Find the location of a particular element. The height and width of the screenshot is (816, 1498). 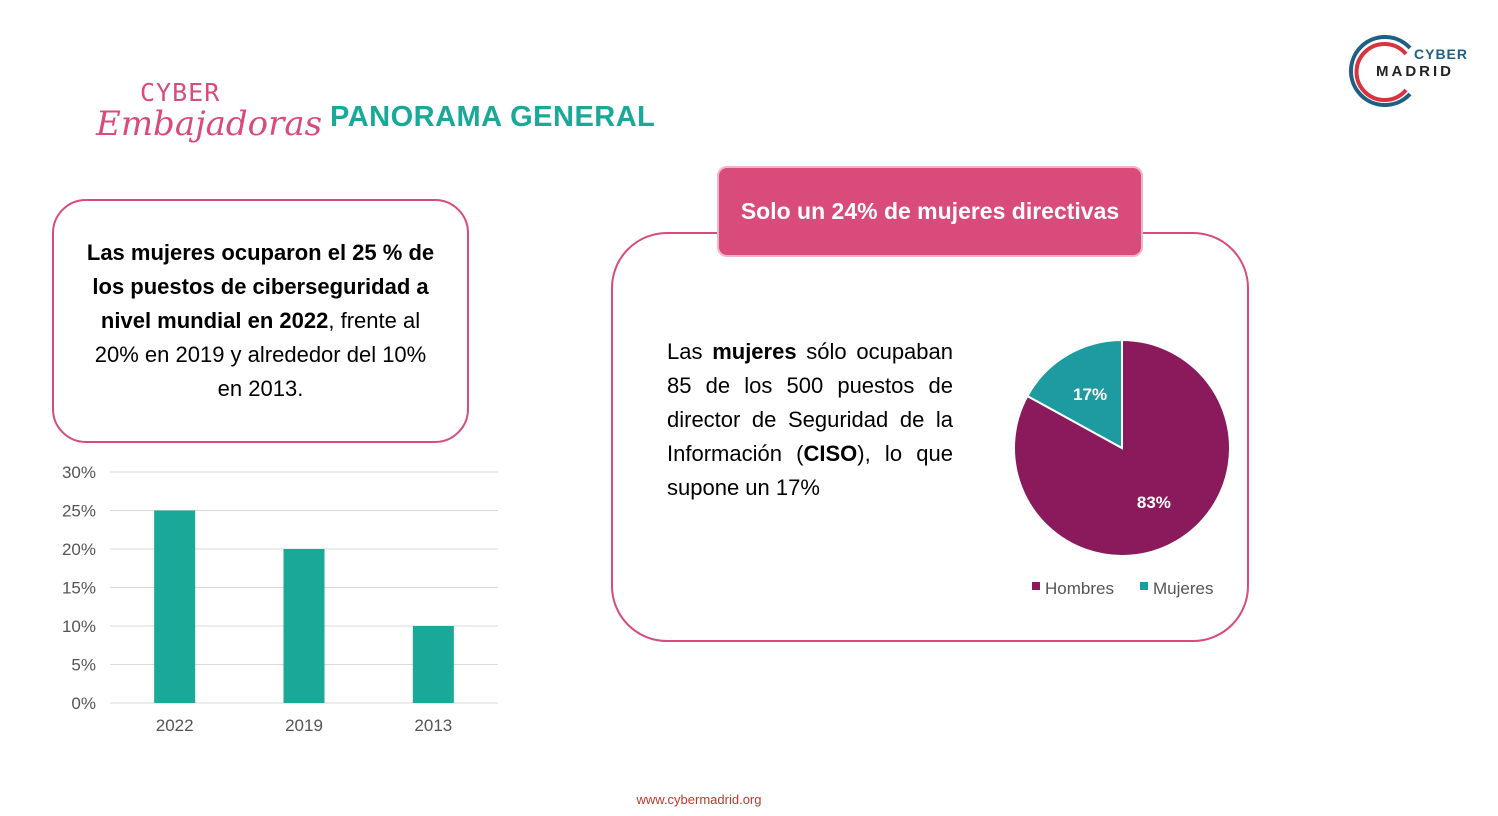

legend-label-hombres: Hombres is located at coordinates (1079, 588).